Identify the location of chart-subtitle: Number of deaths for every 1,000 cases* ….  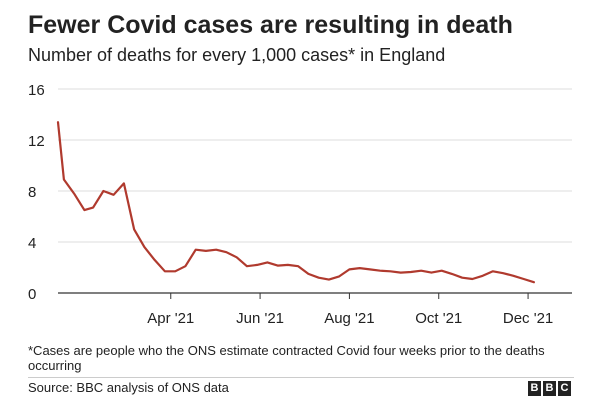
(237, 55).